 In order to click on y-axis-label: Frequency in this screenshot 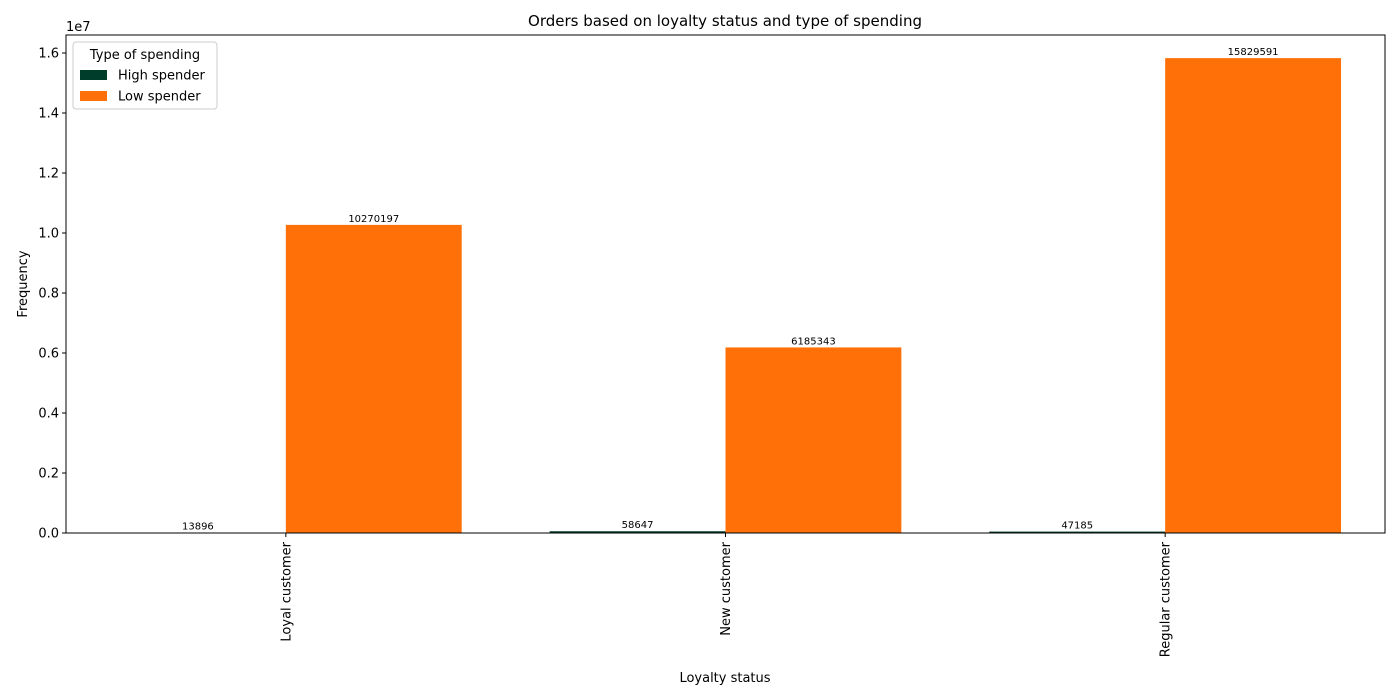, I will do `click(23, 283)`.